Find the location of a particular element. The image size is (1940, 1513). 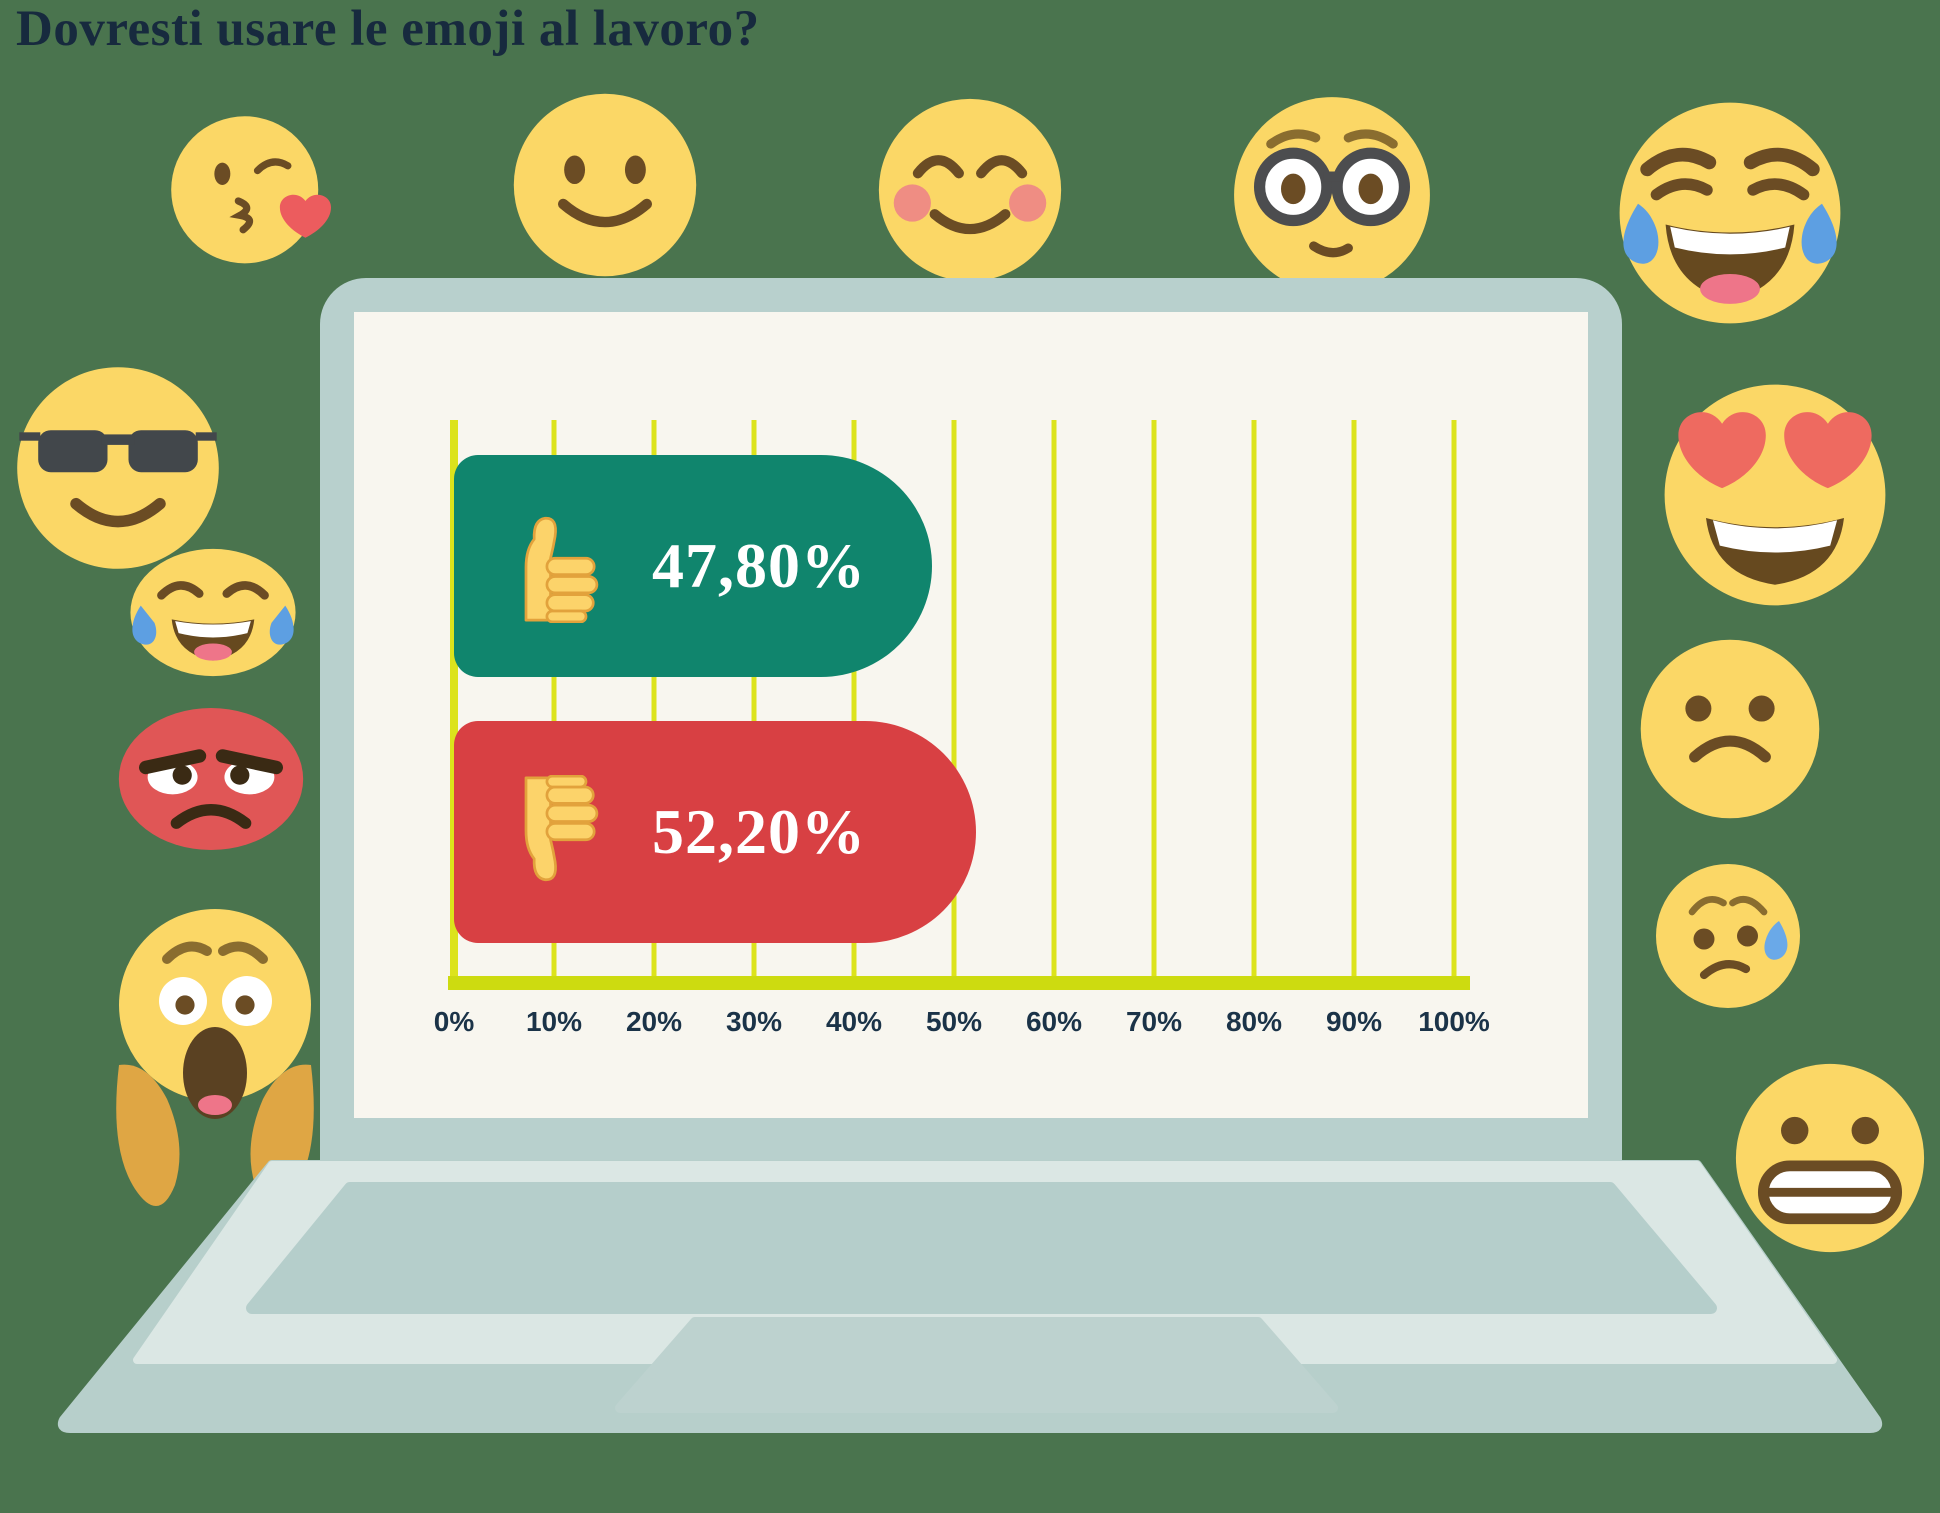

angry-face-emoji-icon is located at coordinates (211, 779).